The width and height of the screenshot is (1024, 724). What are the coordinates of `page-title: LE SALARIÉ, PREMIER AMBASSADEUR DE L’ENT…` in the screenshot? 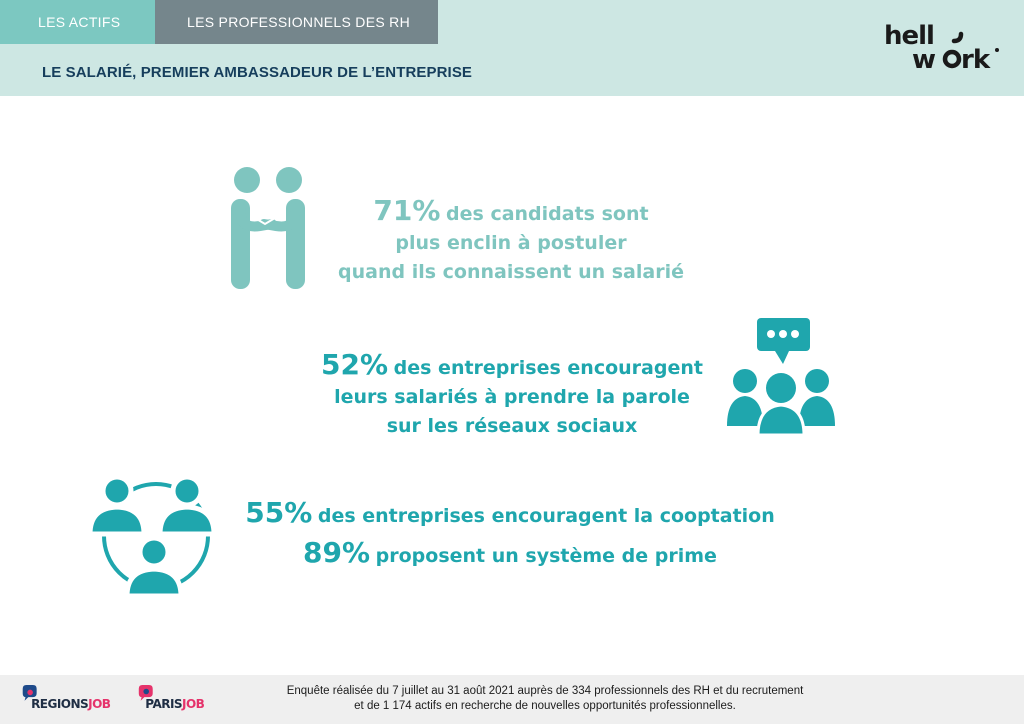 It's located at (257, 72).